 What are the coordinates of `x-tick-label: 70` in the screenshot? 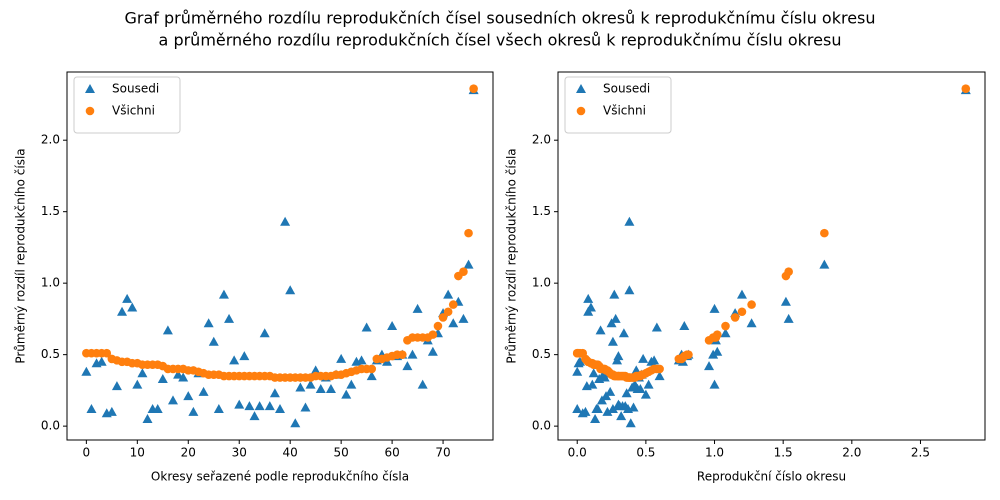 It's located at (442, 453).